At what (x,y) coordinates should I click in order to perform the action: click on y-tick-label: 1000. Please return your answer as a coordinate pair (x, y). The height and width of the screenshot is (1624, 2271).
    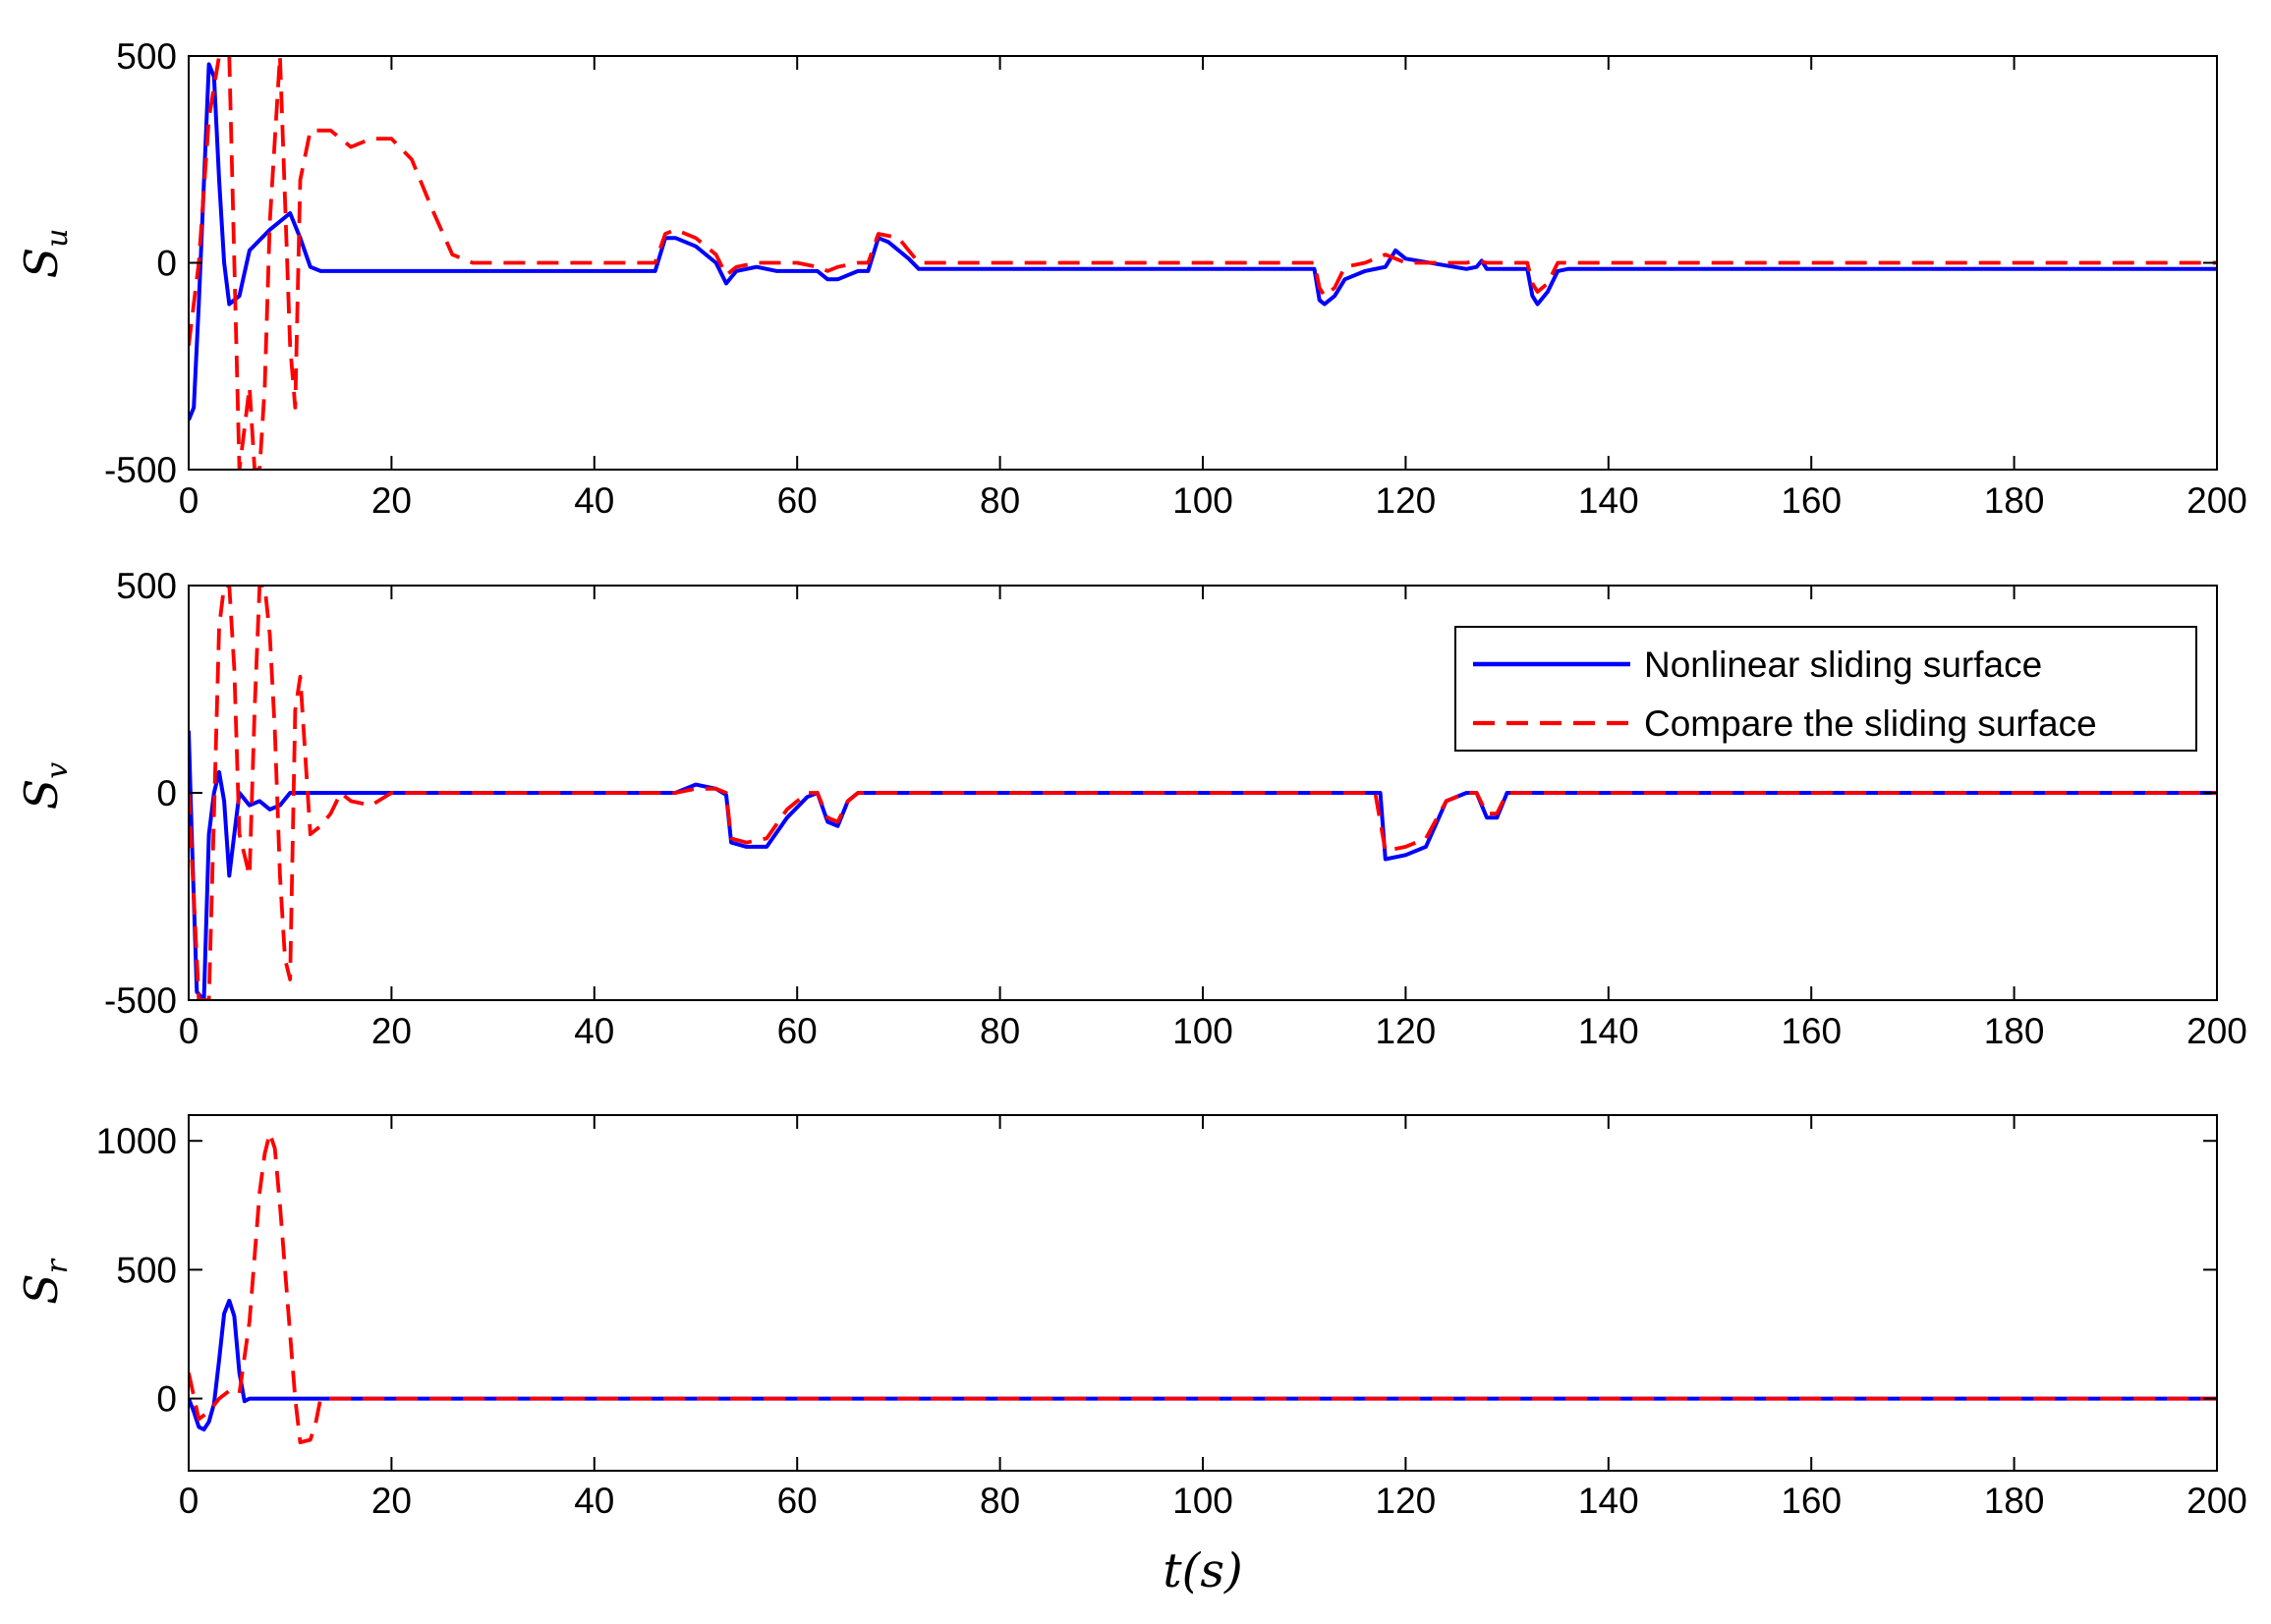
    Looking at the image, I should click on (137, 1141).